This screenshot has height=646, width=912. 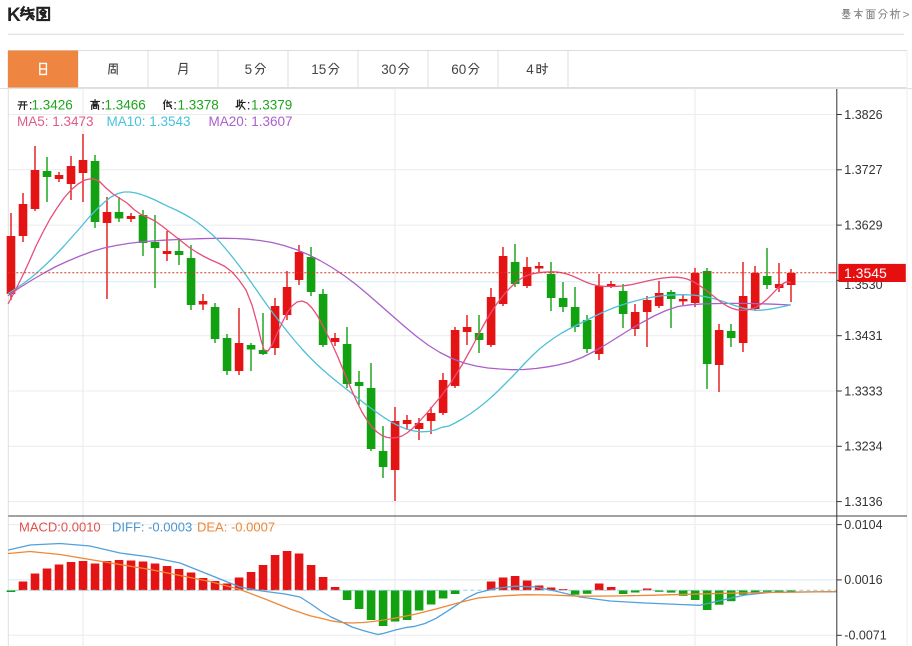 I want to click on svg-text: 1.3431, so click(x=863, y=336).